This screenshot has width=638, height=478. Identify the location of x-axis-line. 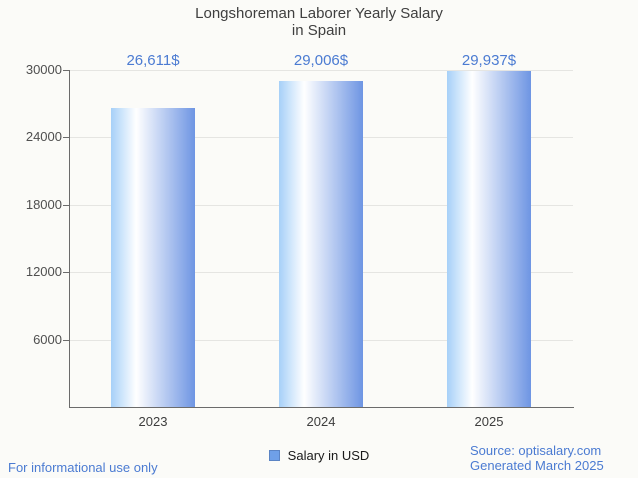
(321, 407).